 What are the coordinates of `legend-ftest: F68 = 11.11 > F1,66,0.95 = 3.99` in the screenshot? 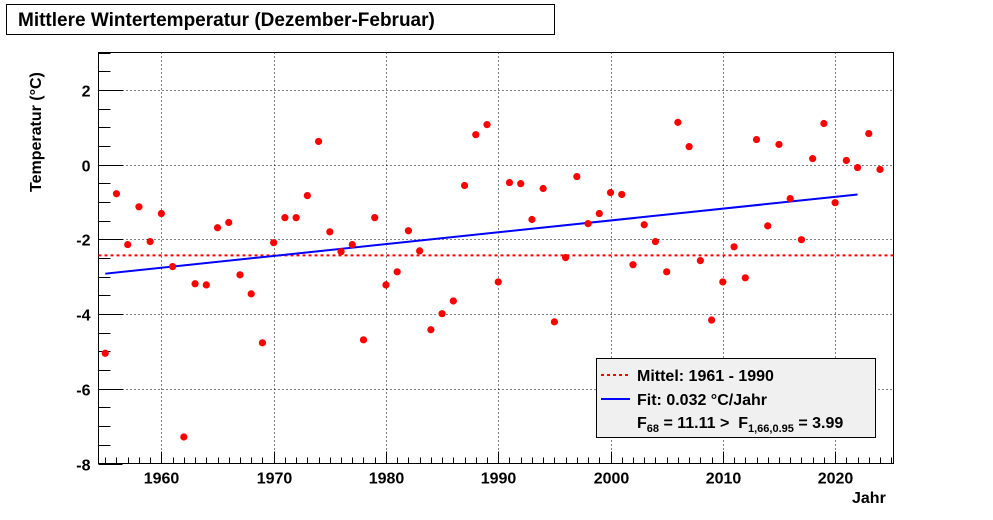 It's located at (740, 425).